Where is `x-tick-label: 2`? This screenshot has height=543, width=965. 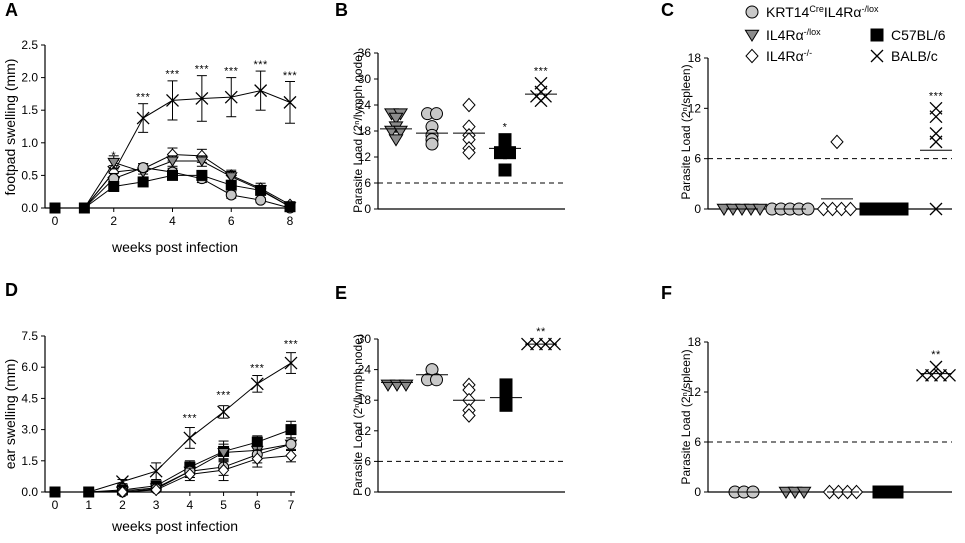
x-tick-label: 2 is located at coordinates (113, 221).